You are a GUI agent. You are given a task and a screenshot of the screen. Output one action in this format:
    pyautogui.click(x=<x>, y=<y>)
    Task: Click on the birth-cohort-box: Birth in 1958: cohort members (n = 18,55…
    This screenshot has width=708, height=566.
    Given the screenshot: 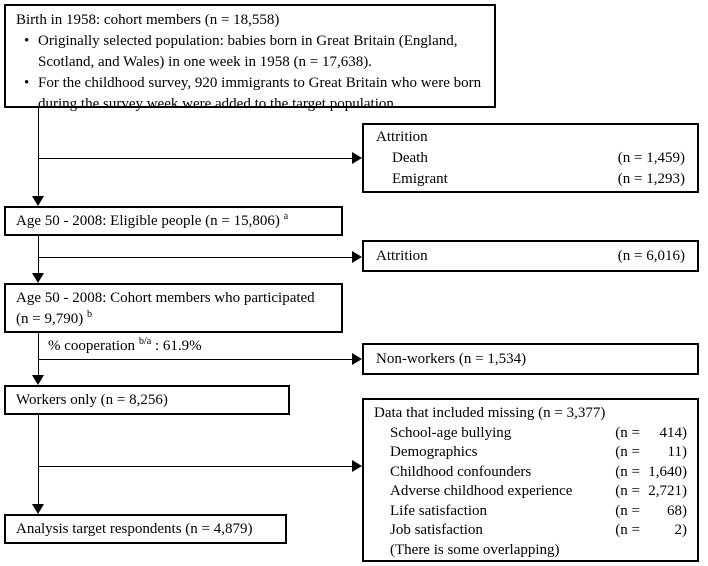 What is the action you would take?
    pyautogui.click(x=250, y=58)
    